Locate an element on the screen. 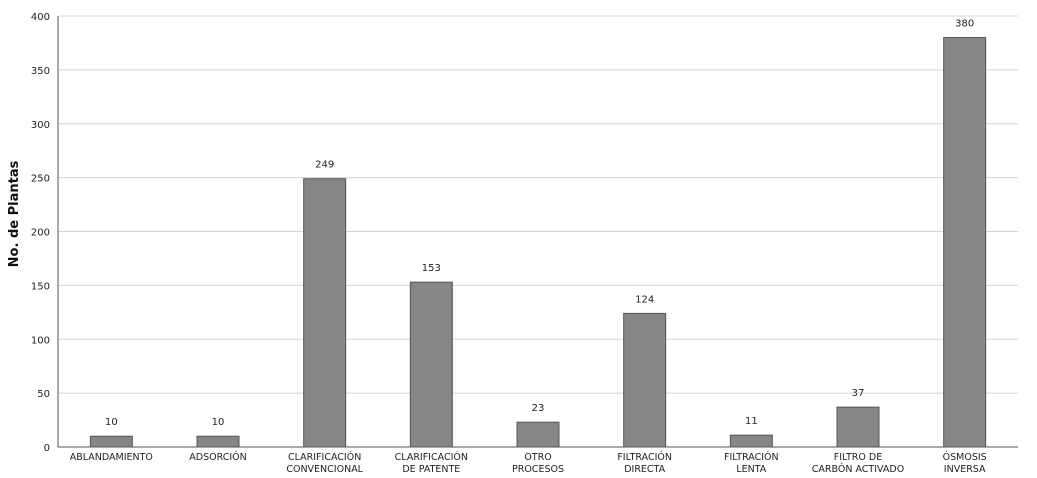 Image resolution: width=1037 pixels, height=478 pixels. x-tick-label: ADSORCIÓN is located at coordinates (217, 457).